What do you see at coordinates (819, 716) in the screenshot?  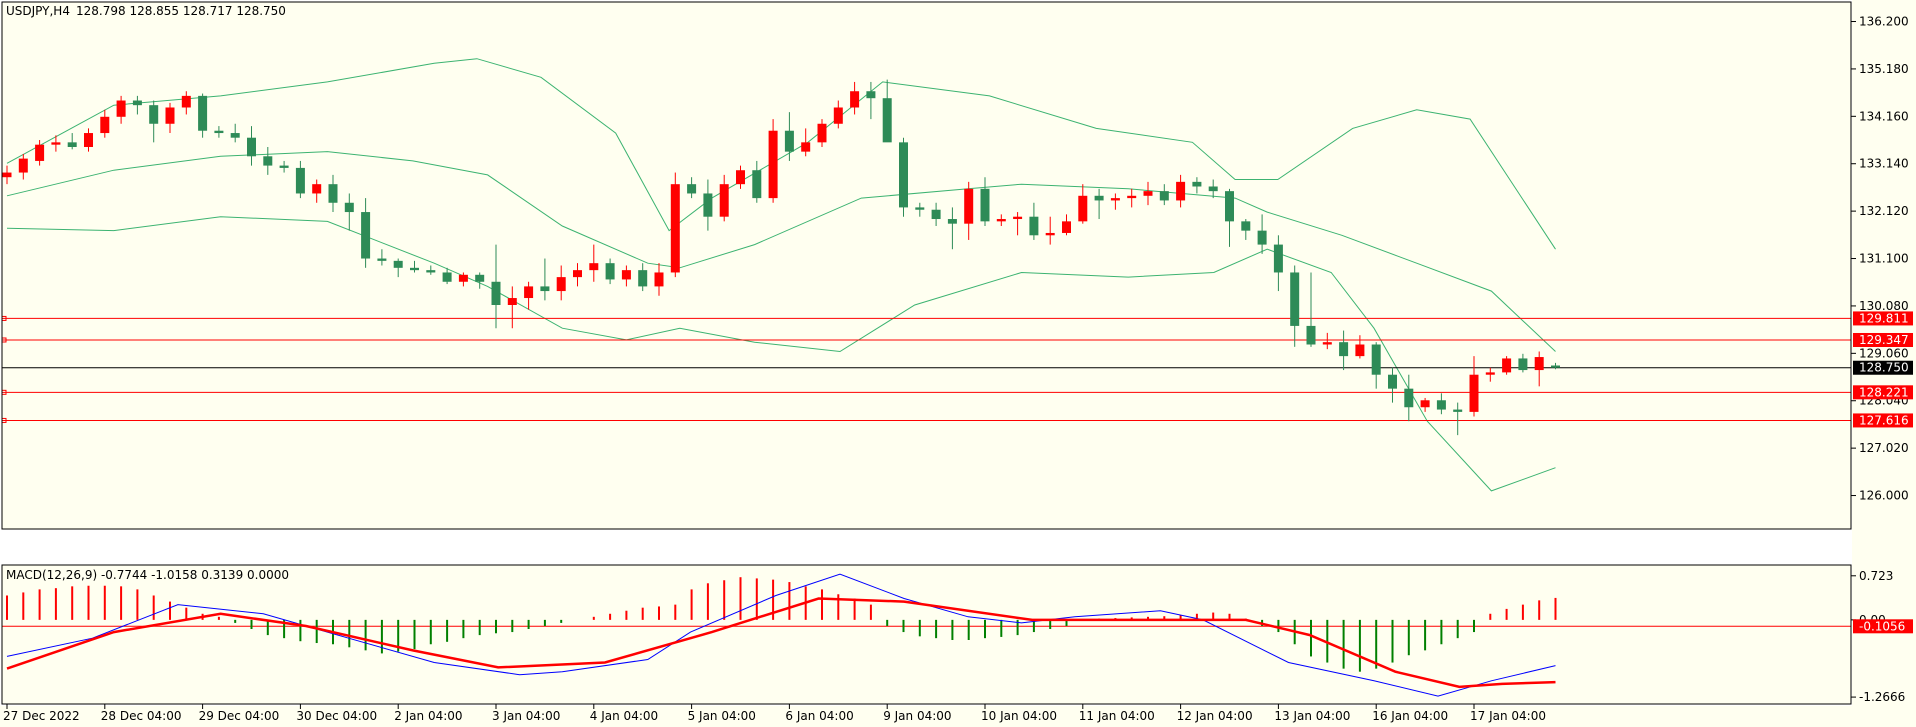 I see `x-tick-label: 6 Jan 04:00` at bounding box center [819, 716].